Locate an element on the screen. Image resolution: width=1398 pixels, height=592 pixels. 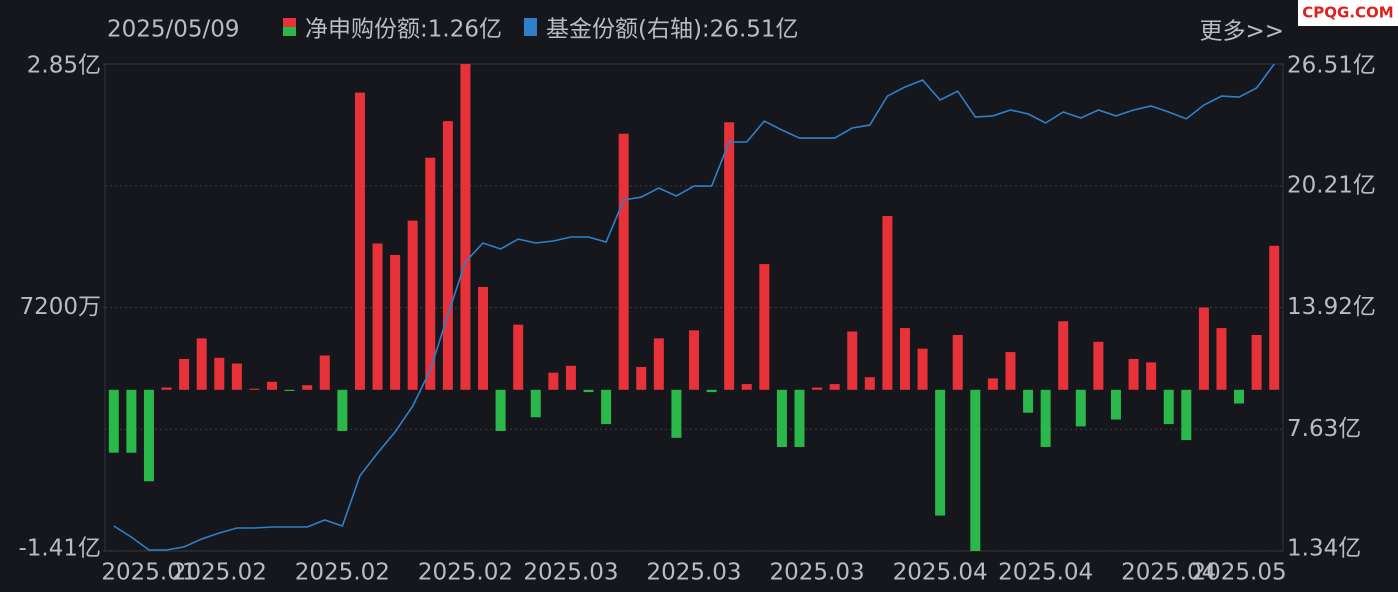
y-tick-label: 7200万 is located at coordinates (60, 307).